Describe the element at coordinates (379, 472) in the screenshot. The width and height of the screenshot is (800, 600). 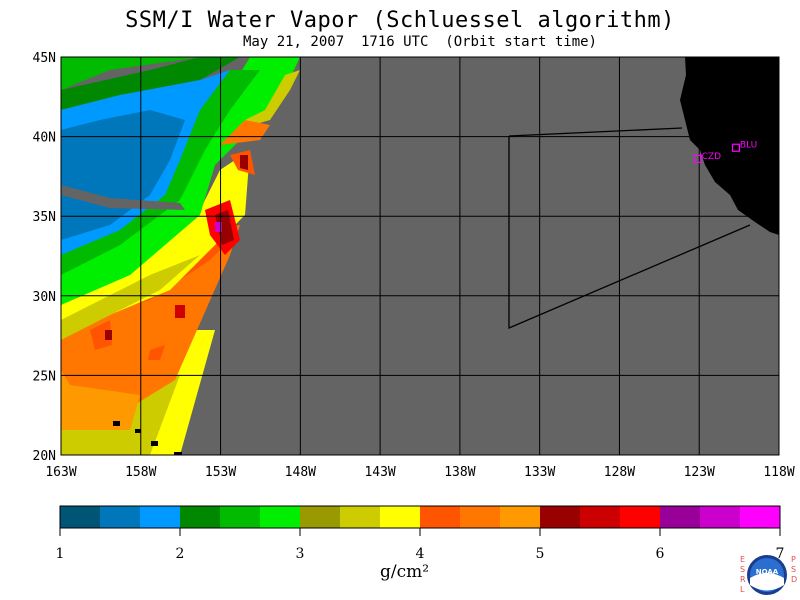
I see `longitude-label: 143W` at that location.